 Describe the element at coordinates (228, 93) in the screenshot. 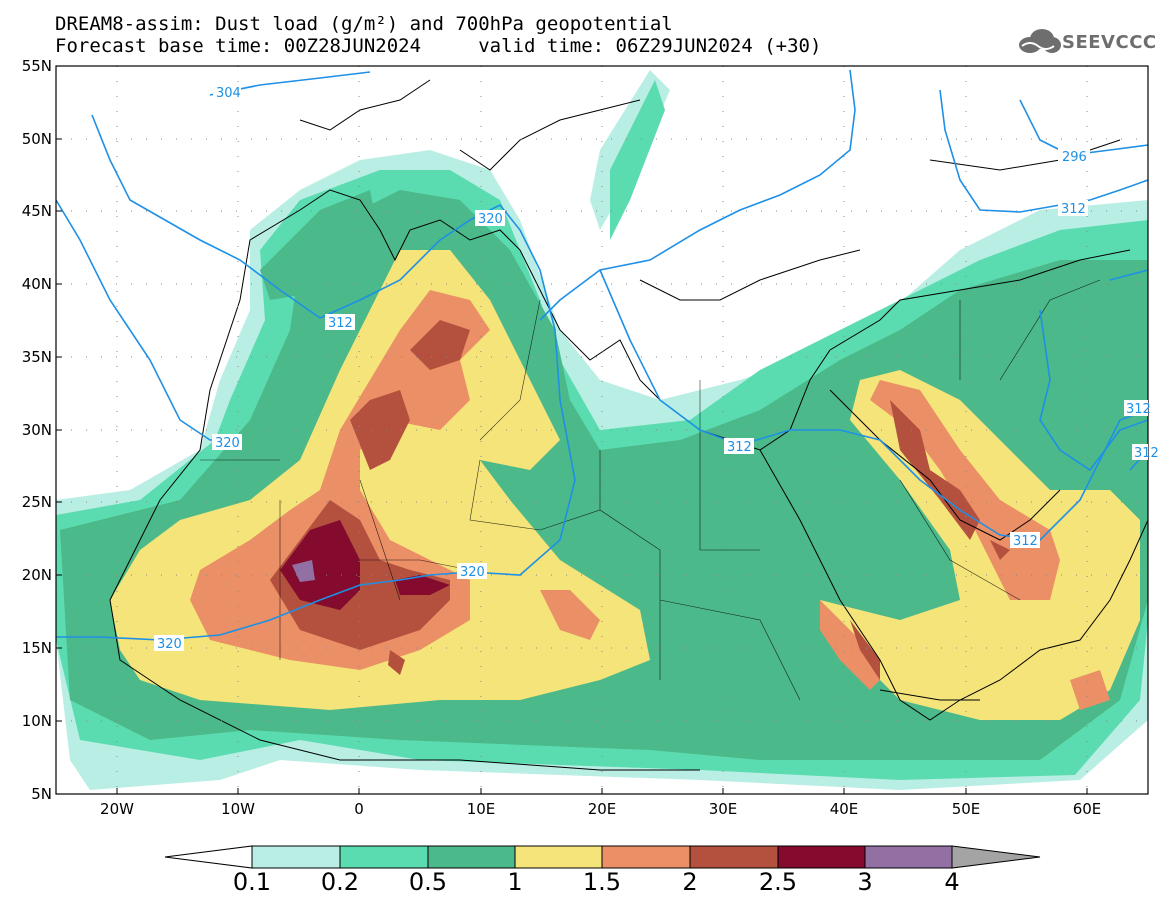

I see `contour-label-304: 304` at that location.